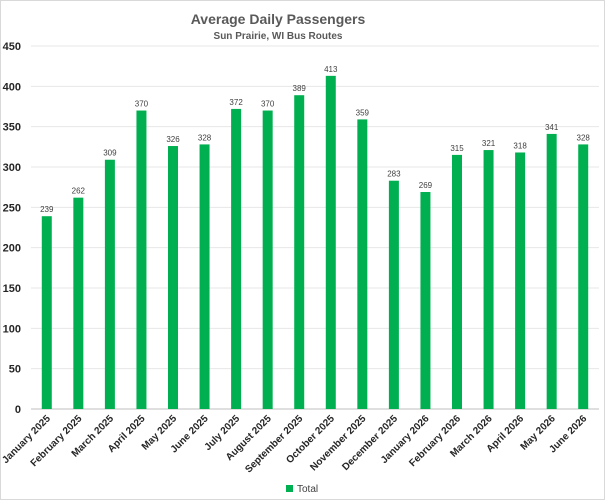  What do you see at coordinates (426, 185) in the screenshot?
I see `data-label: 269` at bounding box center [426, 185].